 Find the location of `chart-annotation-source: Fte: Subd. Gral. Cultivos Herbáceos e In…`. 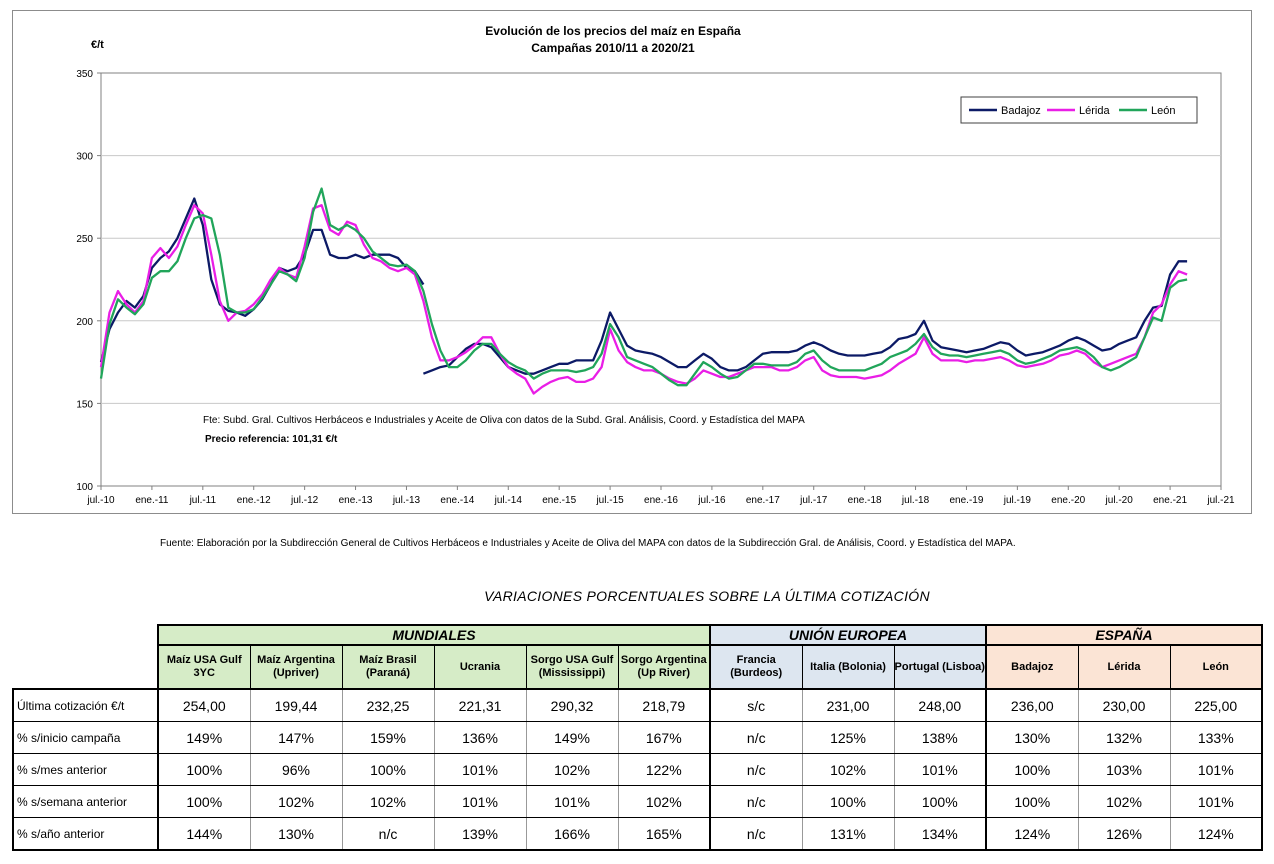

chart-annotation-source: Fte: Subd. Gral. Cultivos Herbáceos e In… is located at coordinates (504, 420).